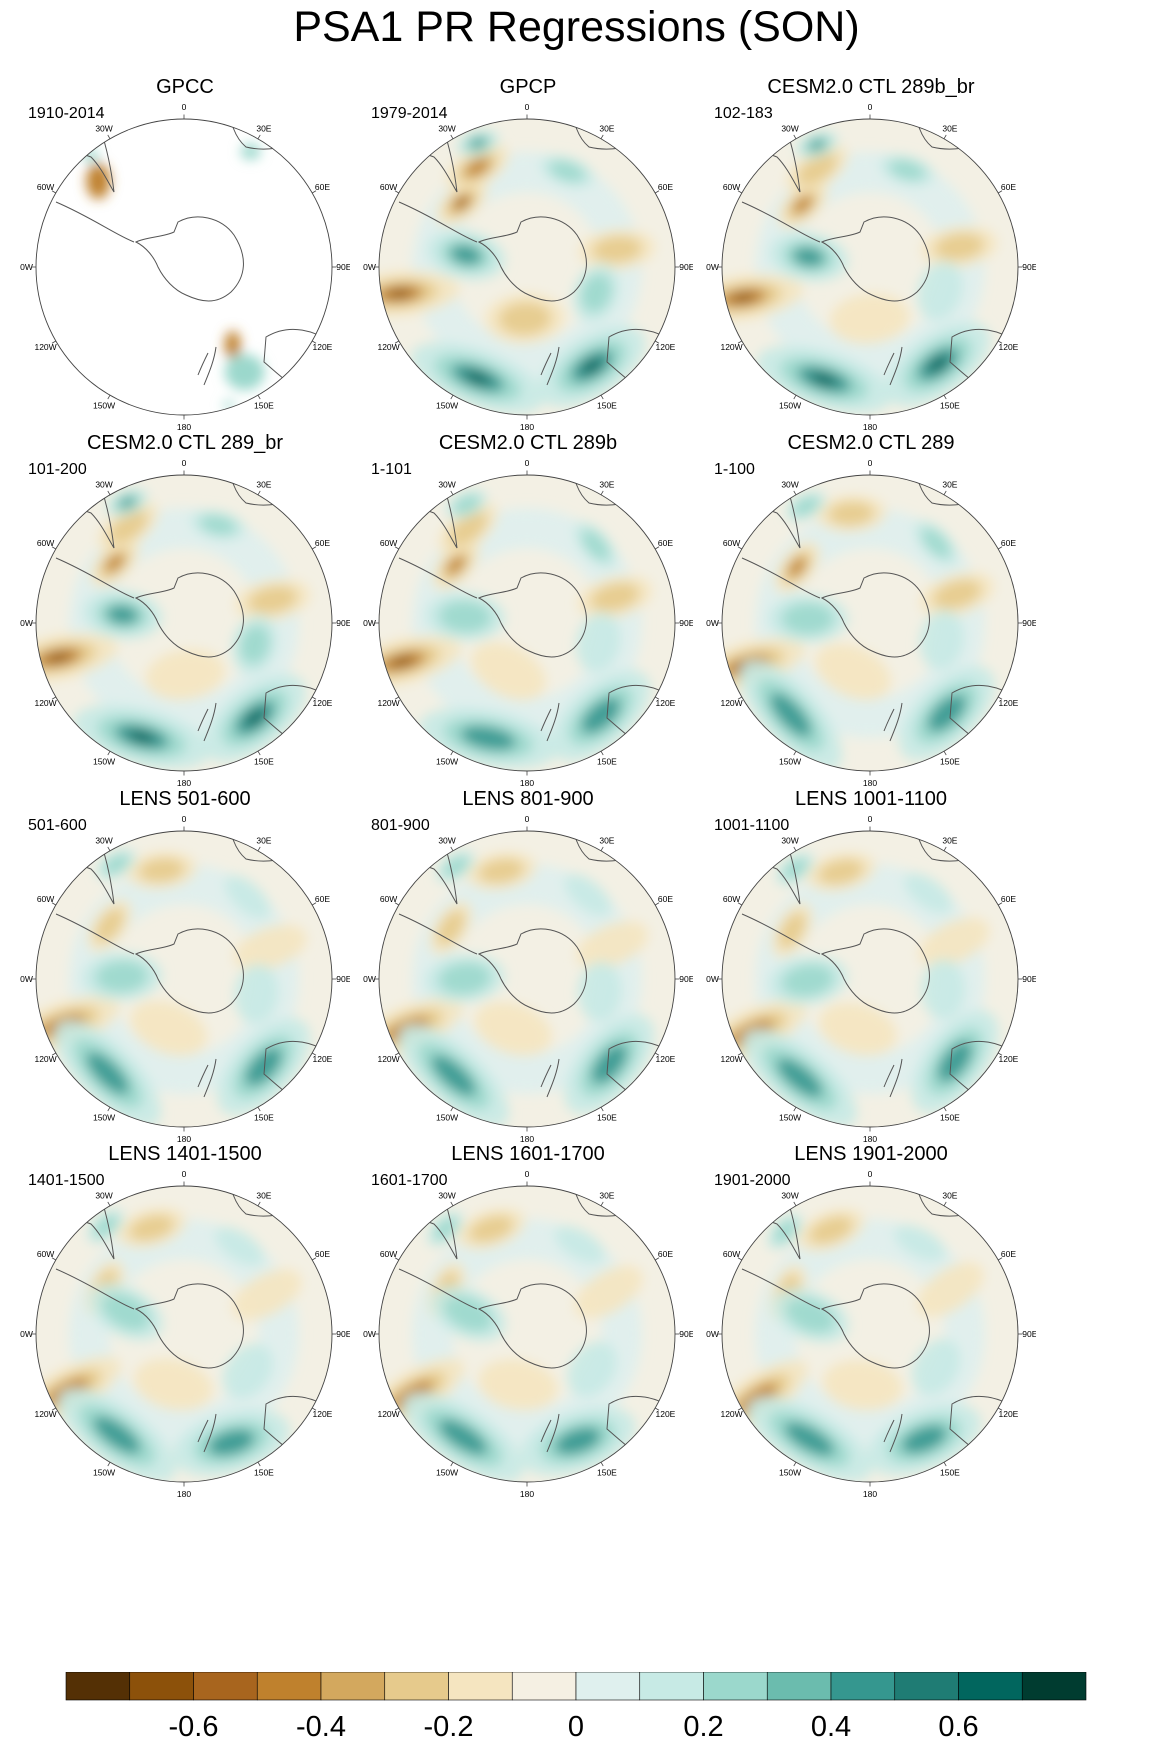  What do you see at coordinates (576, 27) in the screenshot?
I see `figure-title: PSA1 PR Regressions (SON)` at bounding box center [576, 27].